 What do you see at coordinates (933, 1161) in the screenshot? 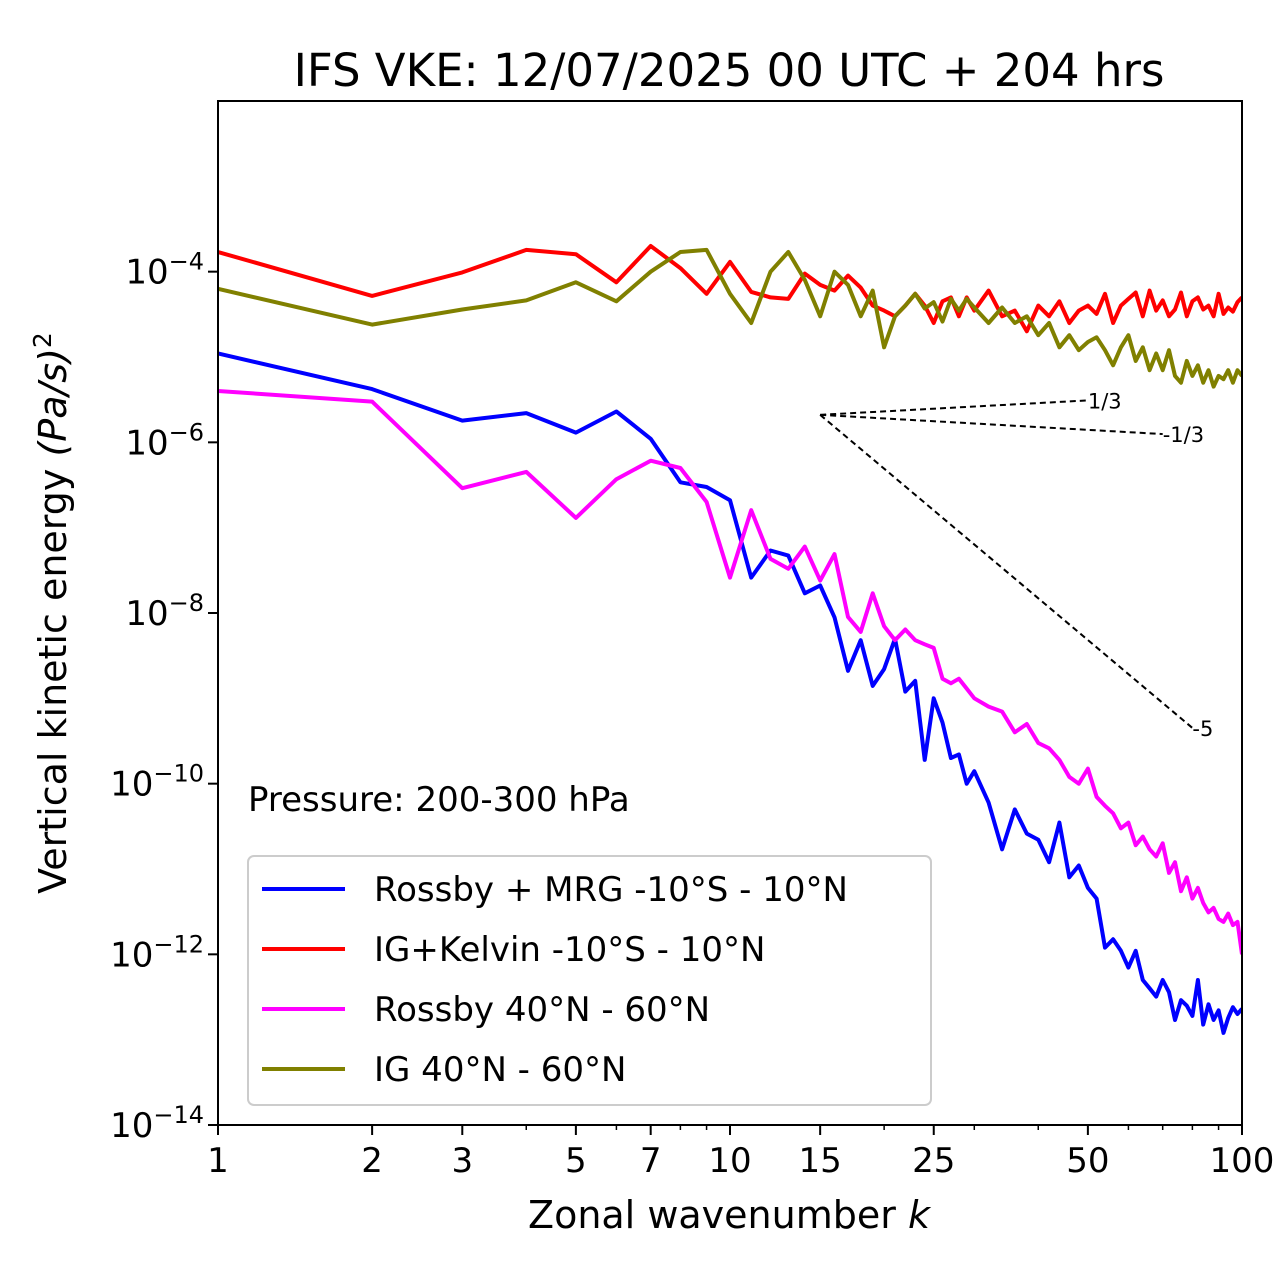
I see `x-tick-label: 25` at bounding box center [933, 1161].